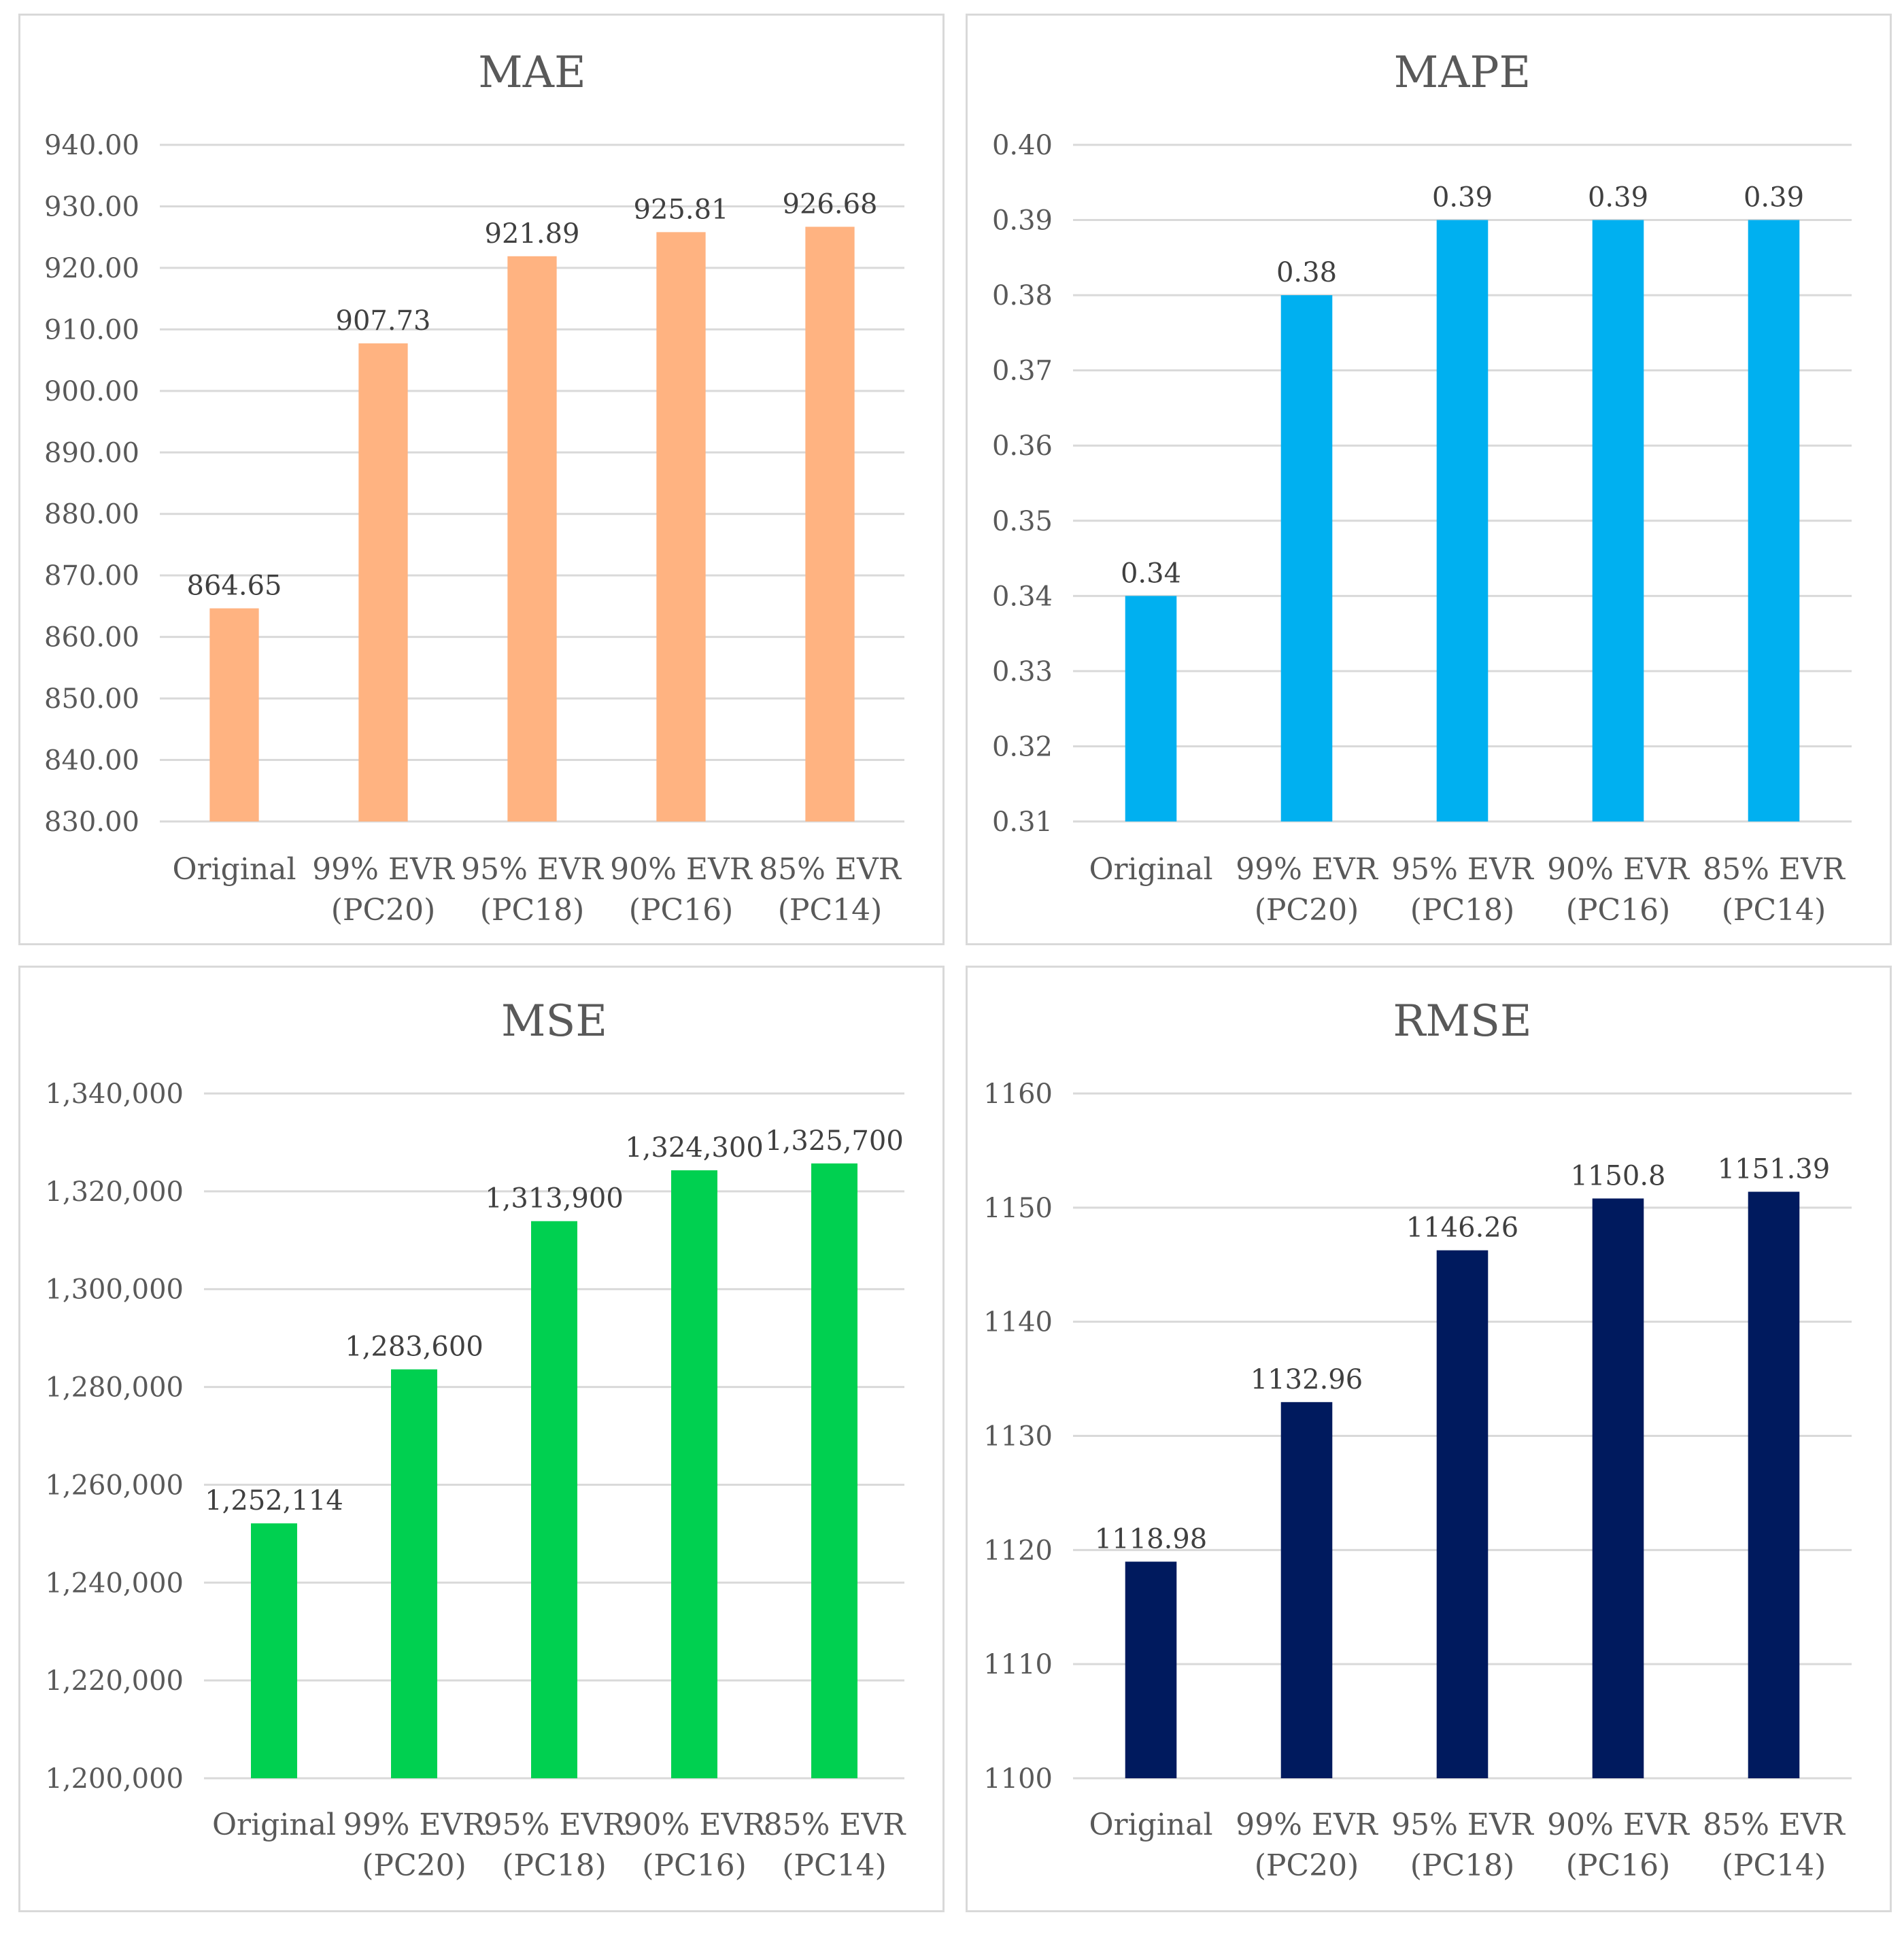 The height and width of the screenshot is (1934, 1904). I want to click on y-tick-label: 1,200,000, so click(115, 1779).